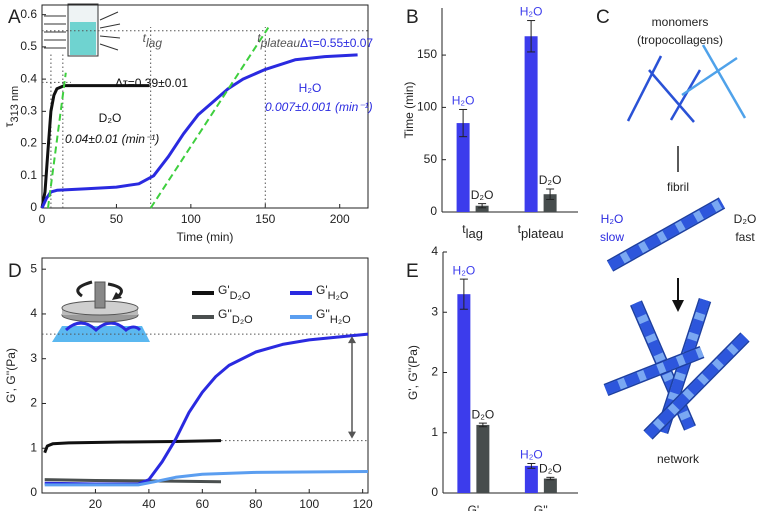 This screenshot has width=760, height=511. I want to click on y-axis-label-main: Time (min), so click(409, 110).